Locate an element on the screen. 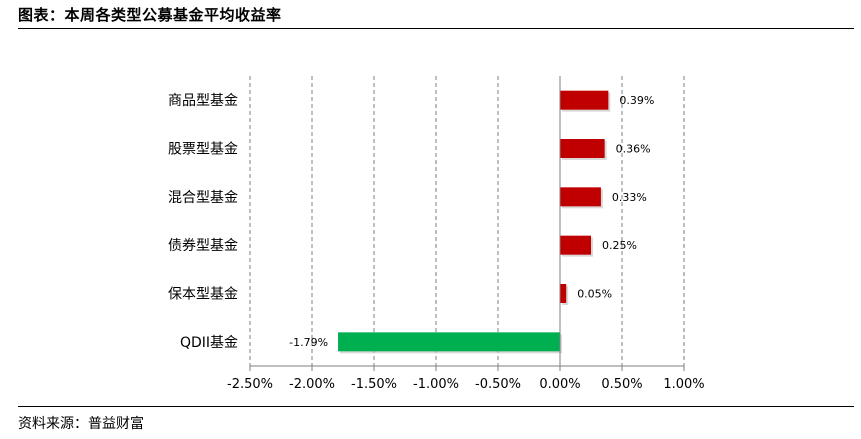 This screenshot has width=861, height=439. x-tick-label: -0.50% is located at coordinates (498, 384).